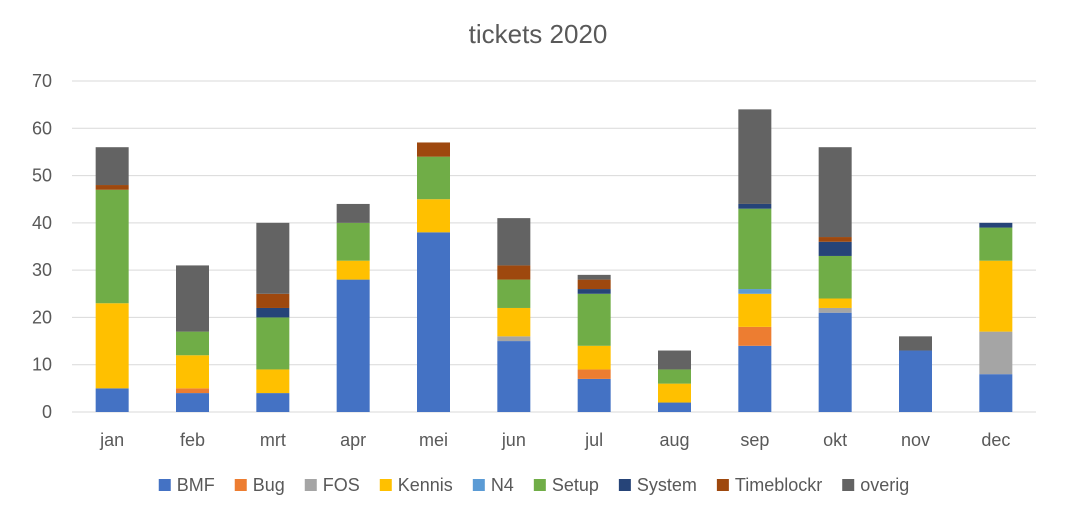 The height and width of the screenshot is (518, 1068). I want to click on bar-segment-kennis-dec, so click(996, 296).